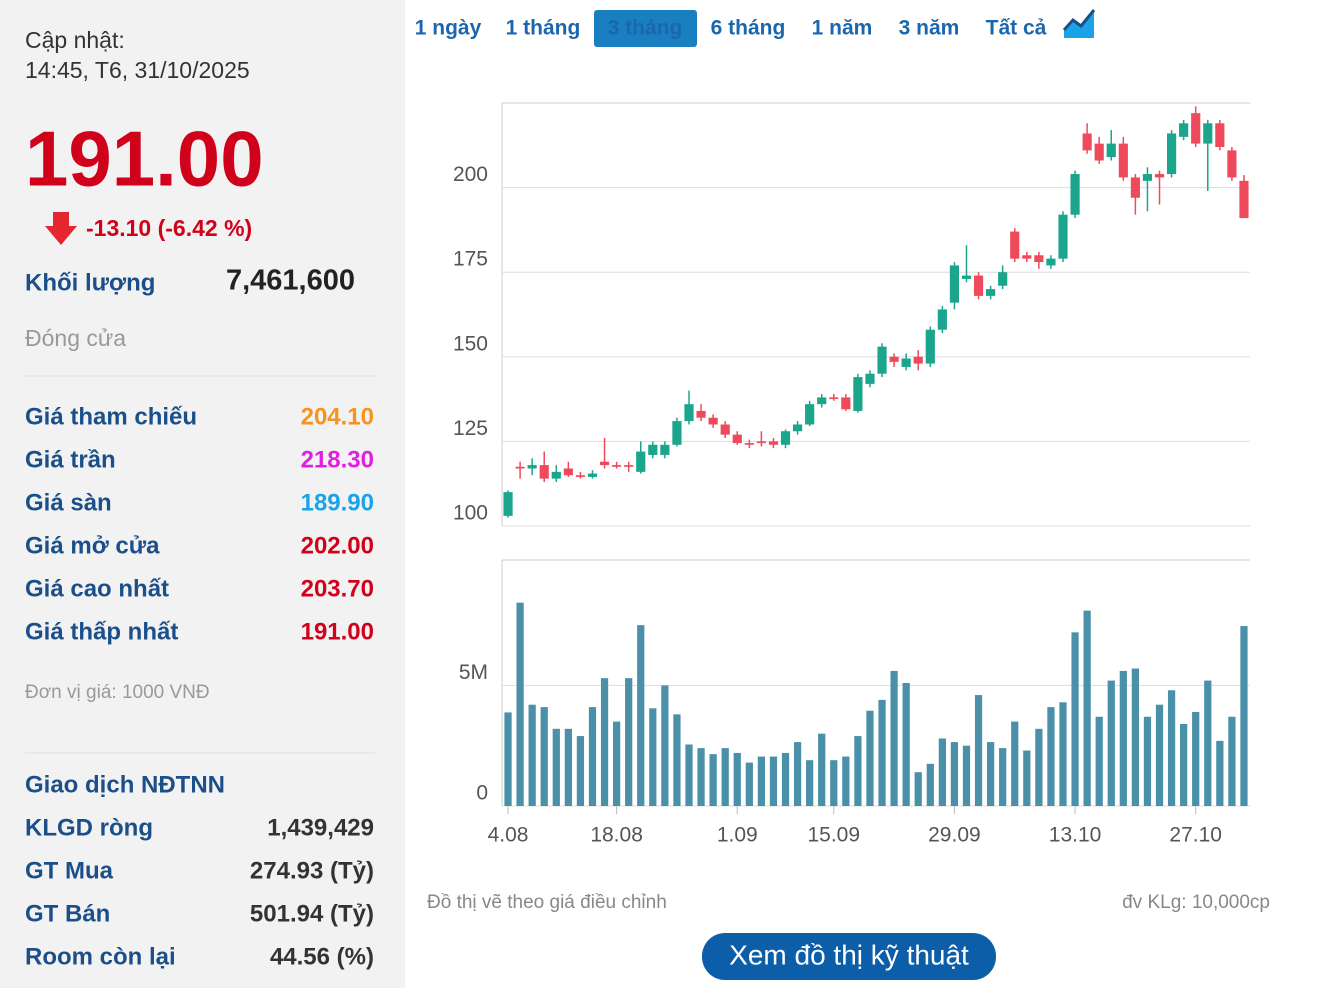  I want to click on volume-unit: đv KLg: 10,000cp, so click(1196, 902).